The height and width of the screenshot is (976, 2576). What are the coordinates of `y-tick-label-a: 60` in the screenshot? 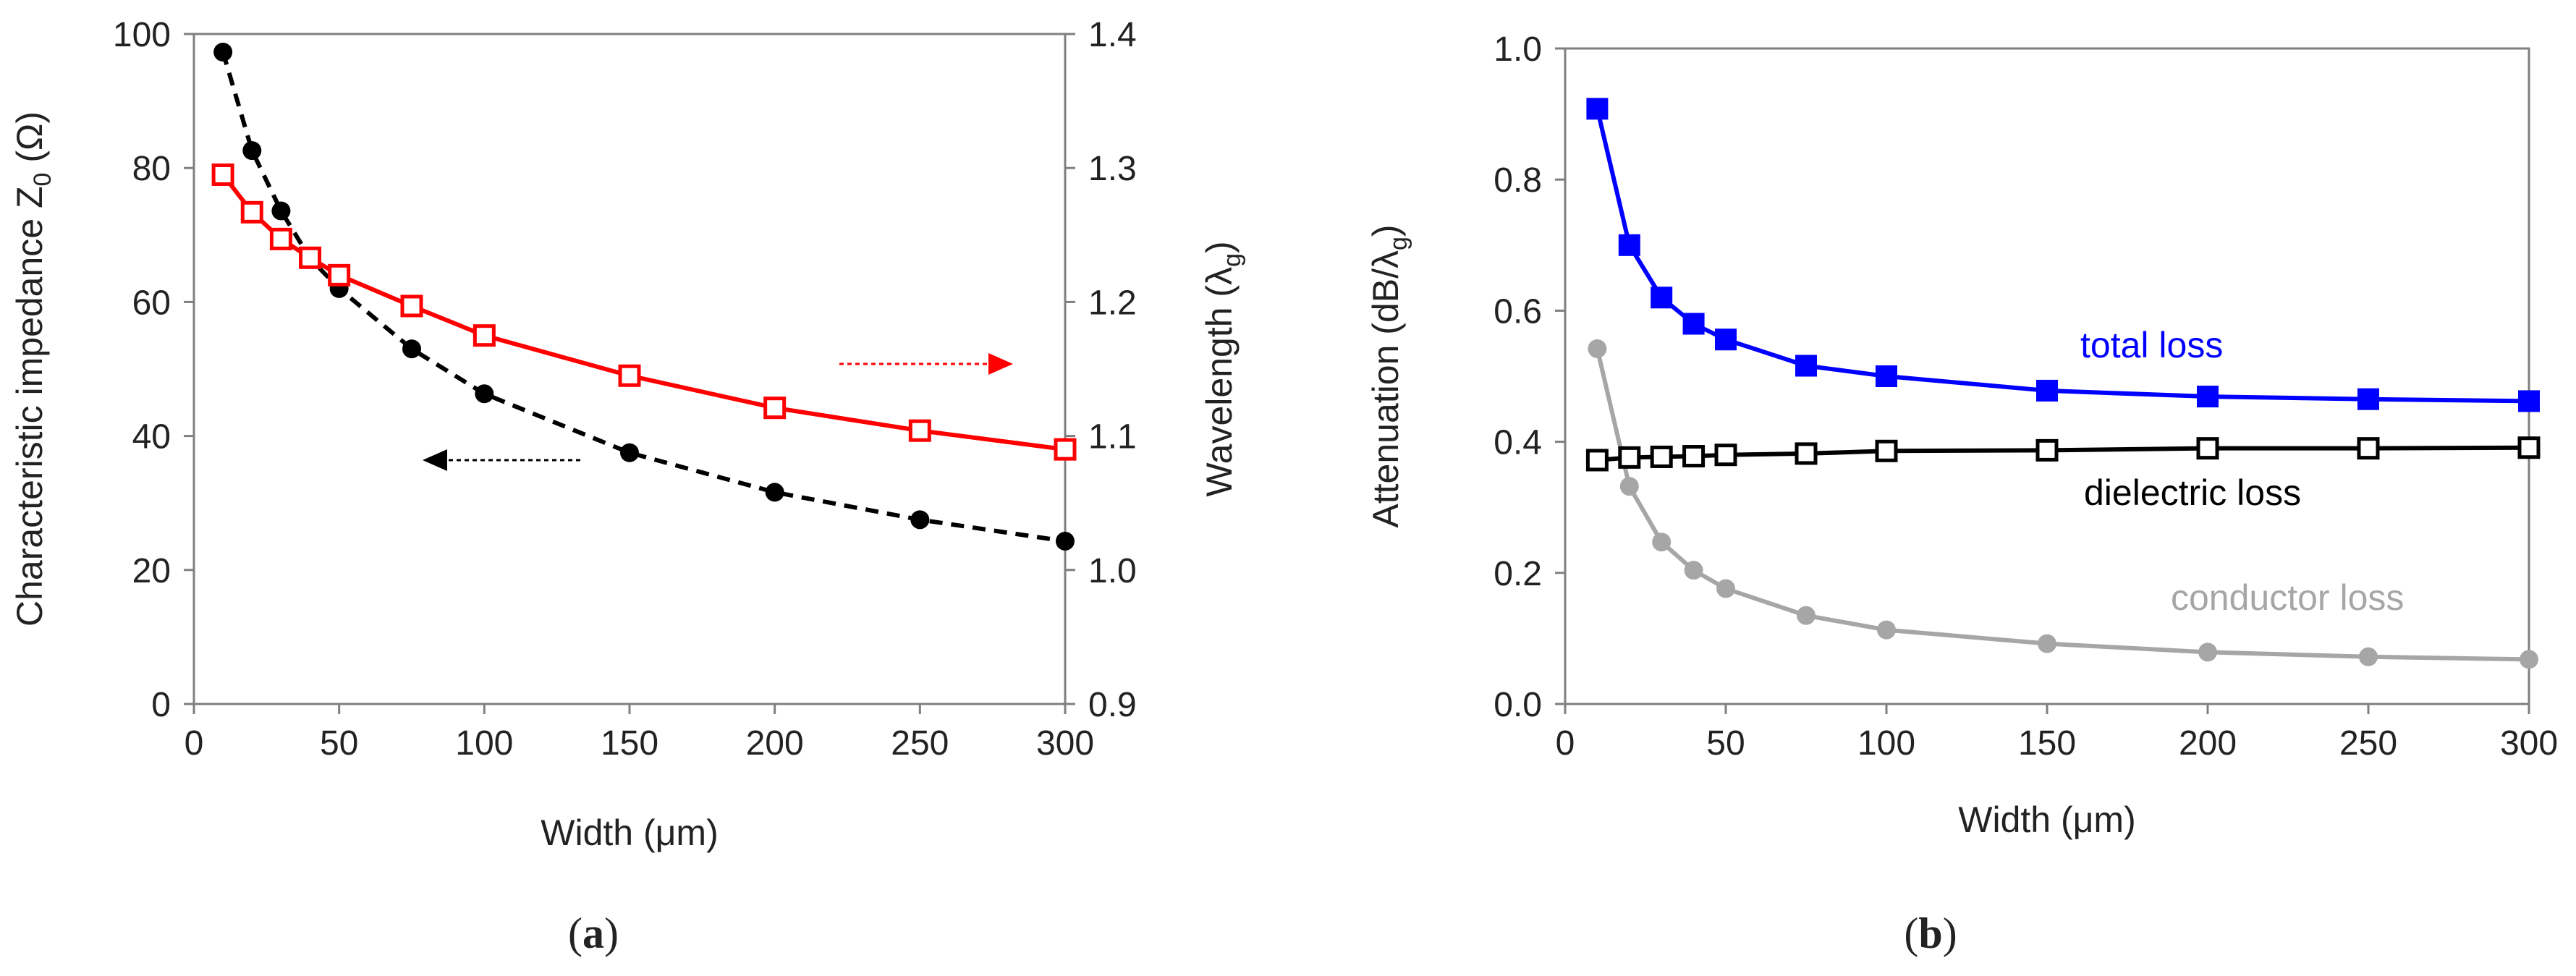 It's located at (151, 303).